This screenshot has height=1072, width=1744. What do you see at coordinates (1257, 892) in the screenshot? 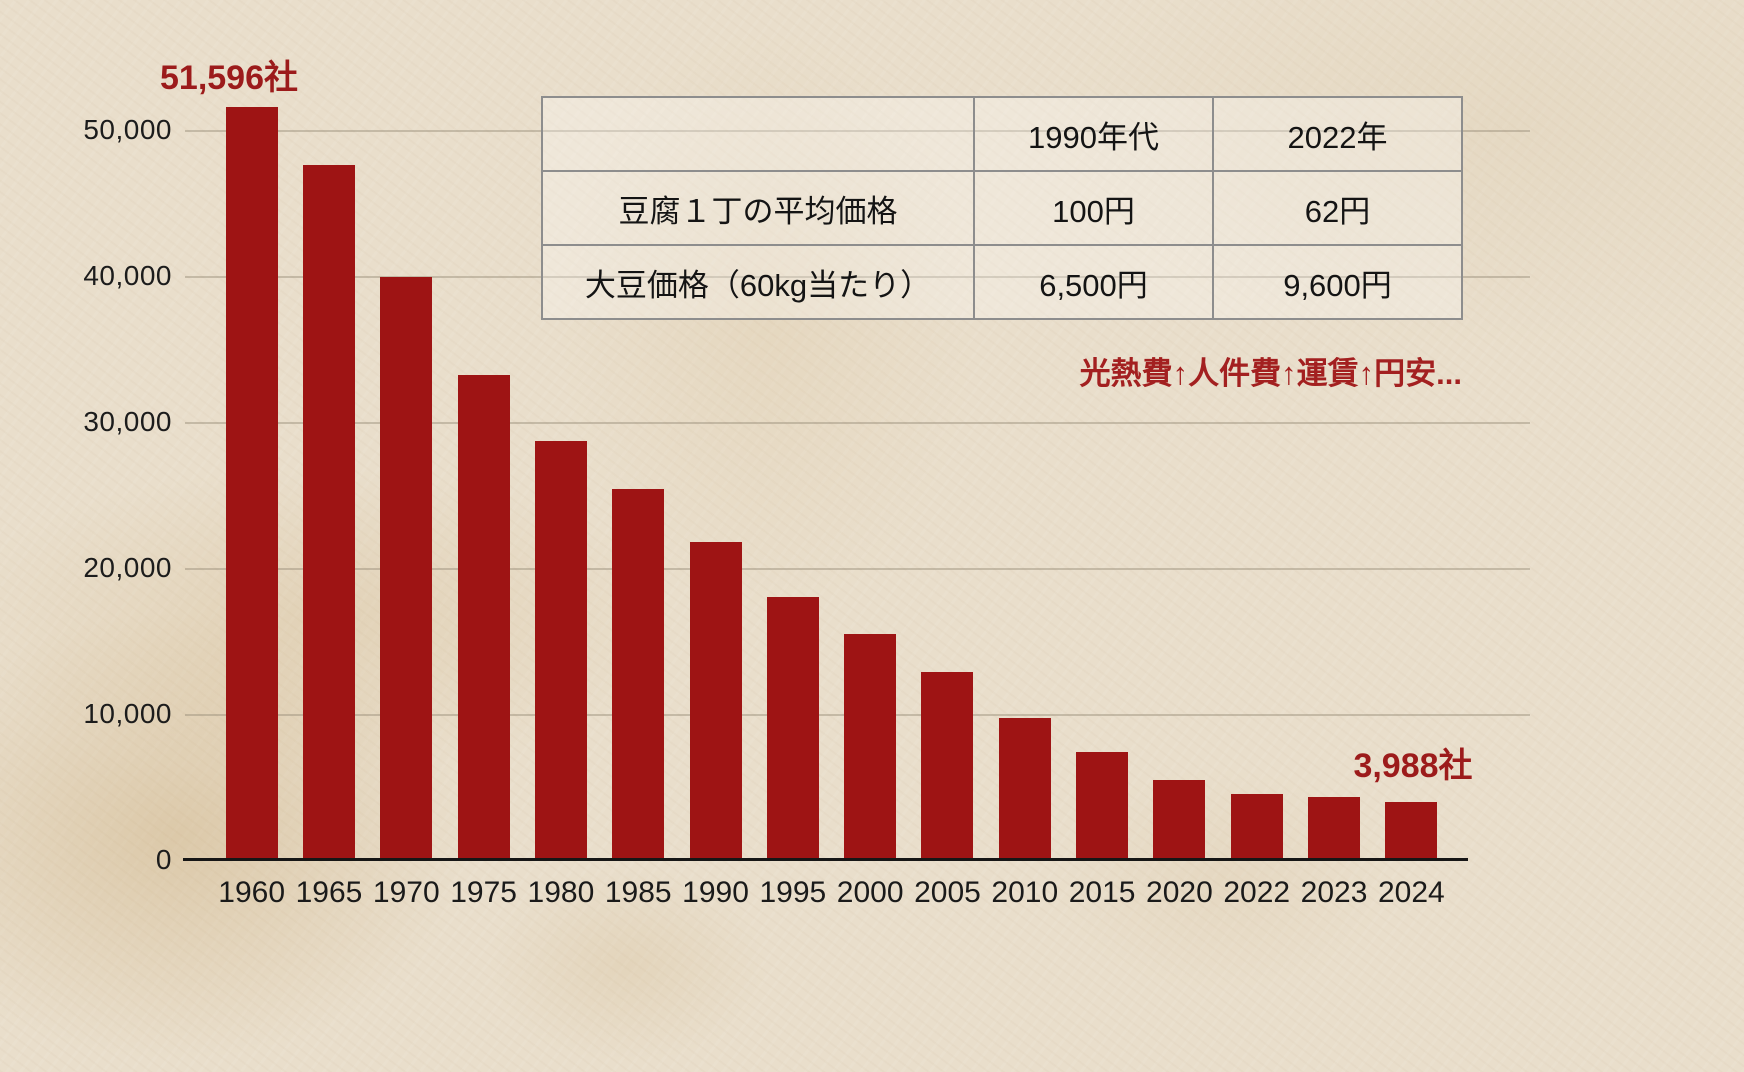
I see `x-tick-label-2022: 2022` at bounding box center [1257, 892].